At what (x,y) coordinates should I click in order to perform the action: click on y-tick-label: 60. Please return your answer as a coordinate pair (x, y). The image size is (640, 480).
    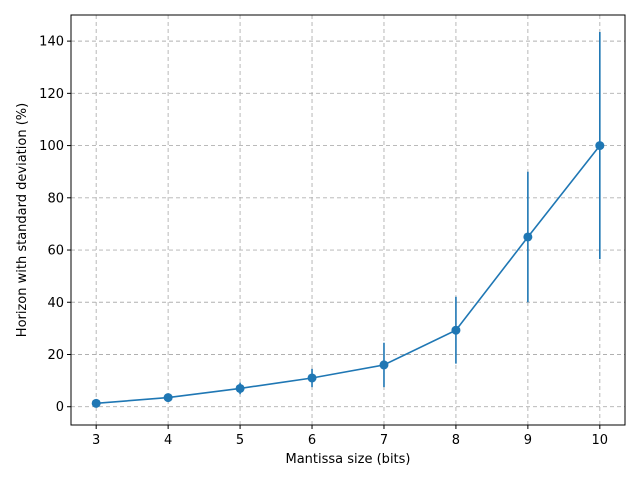
    Looking at the image, I should click on (55, 251).